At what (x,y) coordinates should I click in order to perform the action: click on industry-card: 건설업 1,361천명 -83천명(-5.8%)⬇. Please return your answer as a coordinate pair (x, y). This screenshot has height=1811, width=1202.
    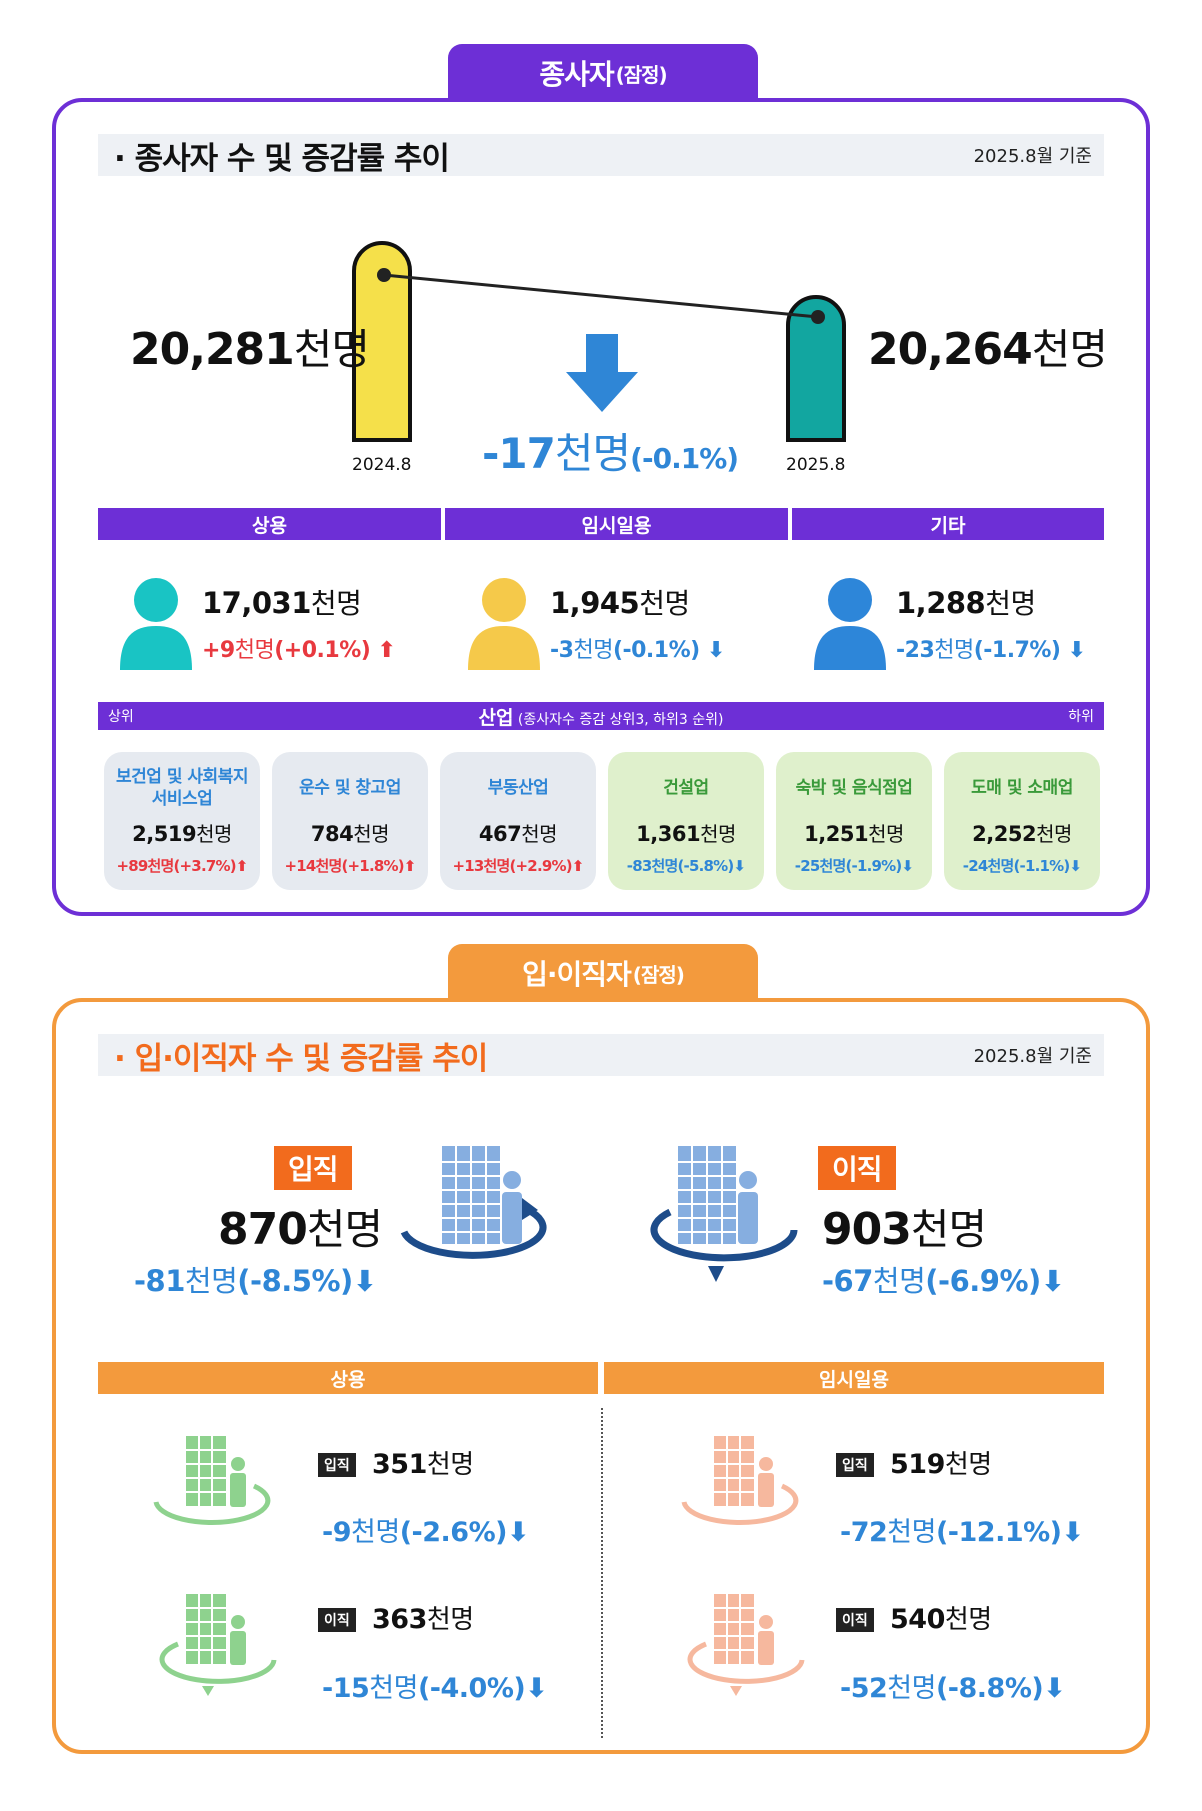
    Looking at the image, I should click on (686, 821).